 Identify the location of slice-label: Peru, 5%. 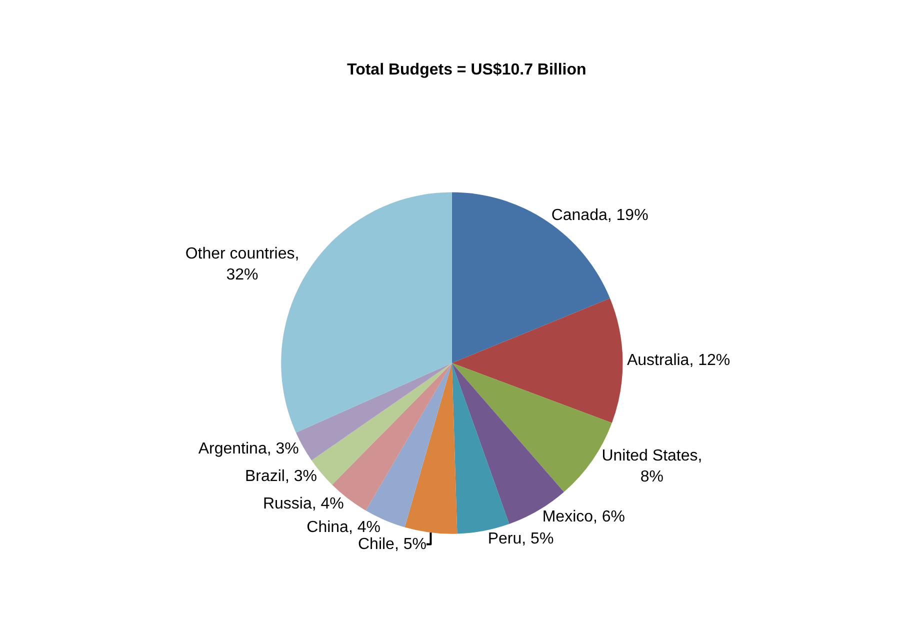
(521, 539).